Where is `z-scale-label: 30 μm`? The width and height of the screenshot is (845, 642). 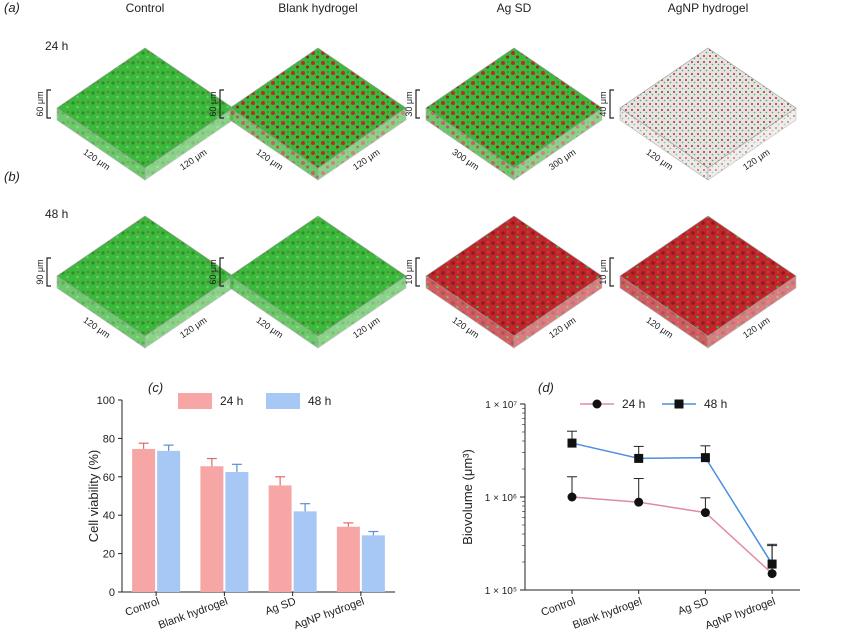
z-scale-label: 30 μm is located at coordinates (409, 103).